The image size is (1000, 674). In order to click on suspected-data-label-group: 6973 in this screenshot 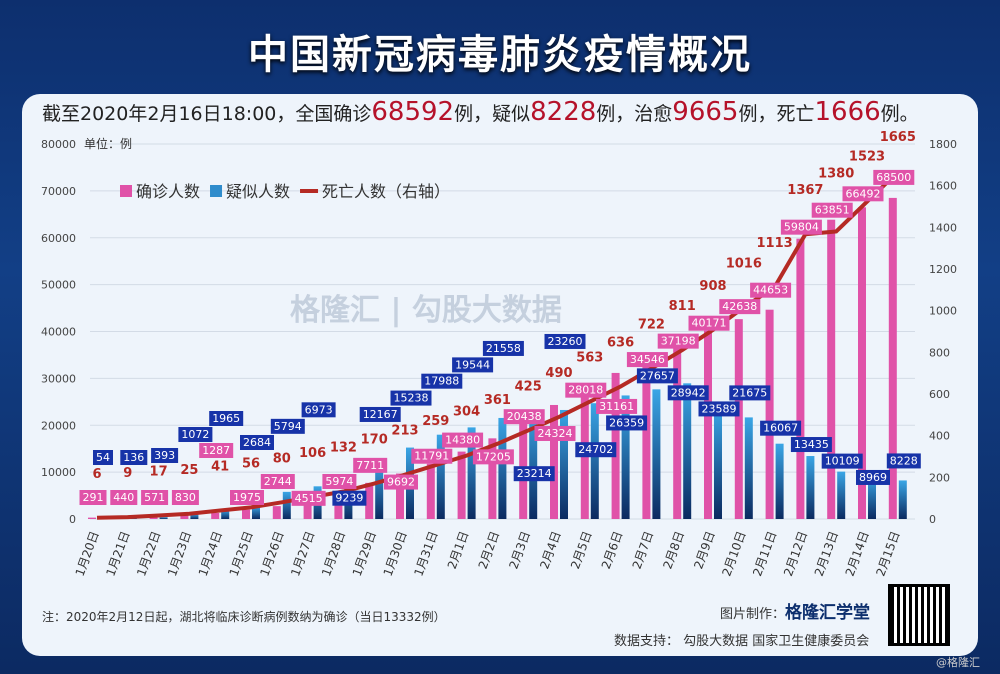, I will do `click(318, 410)`.